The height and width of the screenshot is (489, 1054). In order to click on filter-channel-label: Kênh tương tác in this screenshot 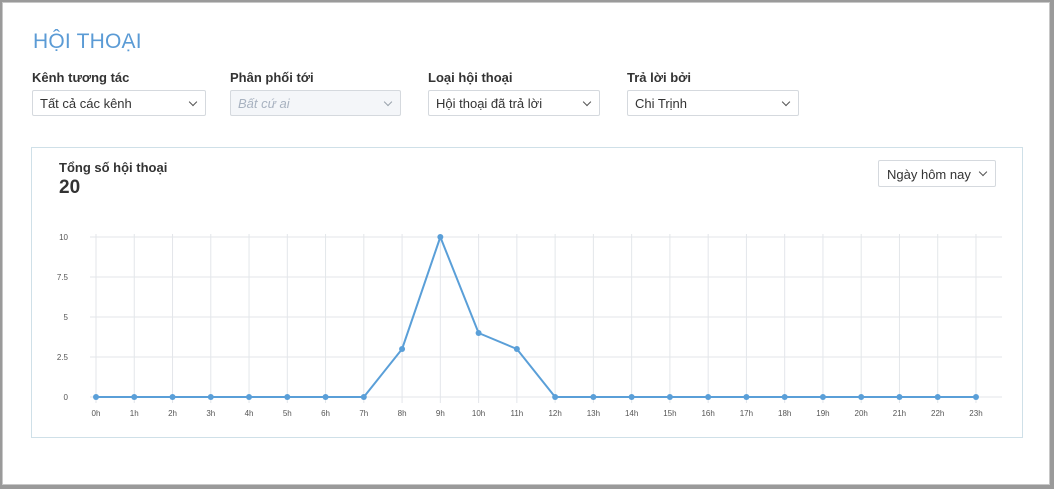, I will do `click(81, 77)`.